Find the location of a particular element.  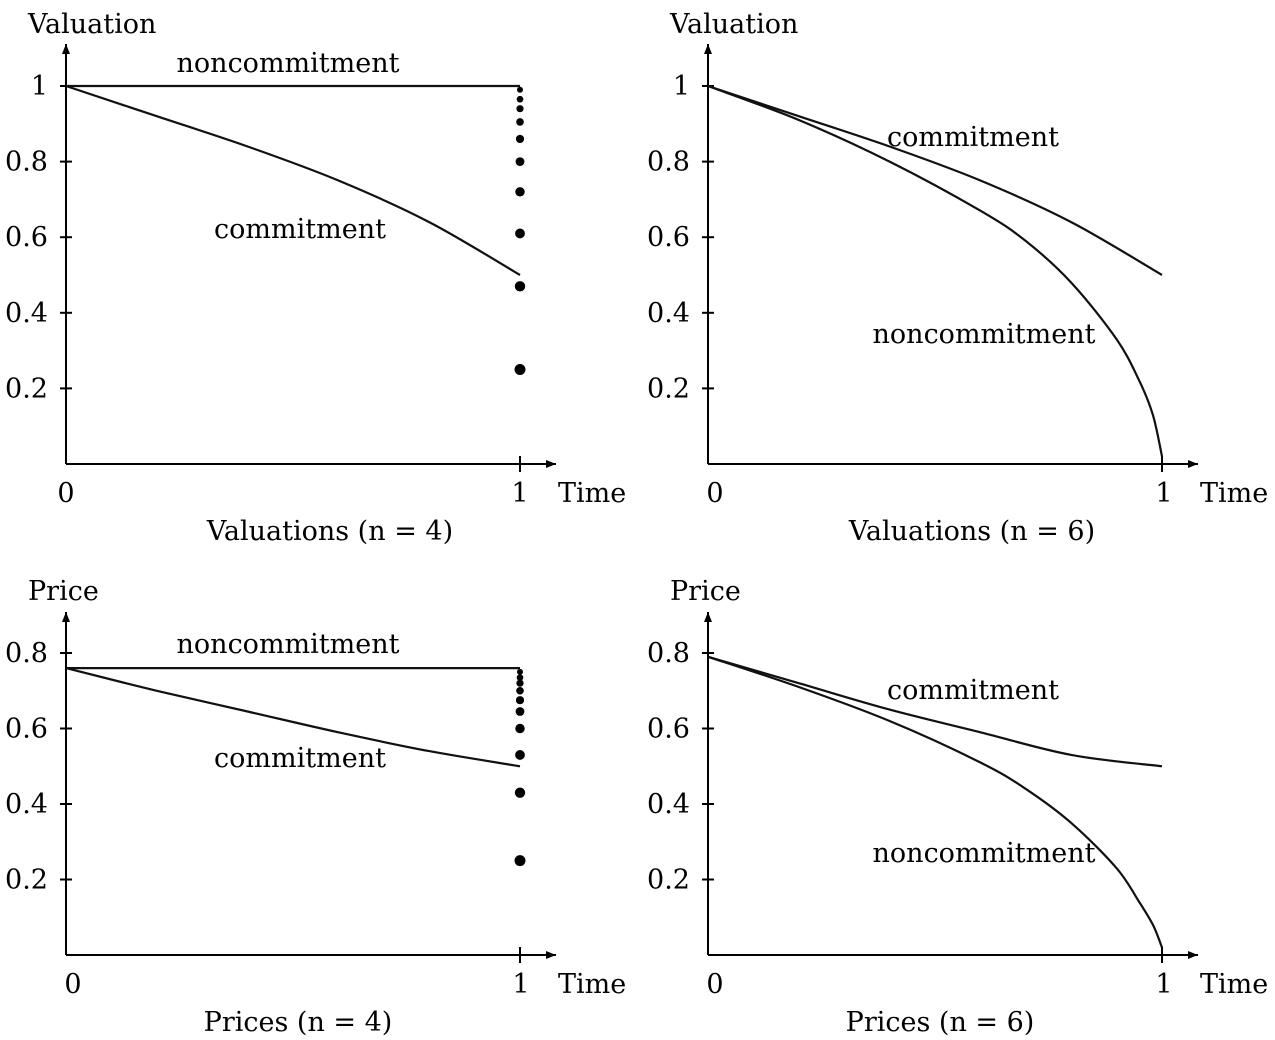

panel-caption: Valuations (n = 4) is located at coordinates (329, 531).